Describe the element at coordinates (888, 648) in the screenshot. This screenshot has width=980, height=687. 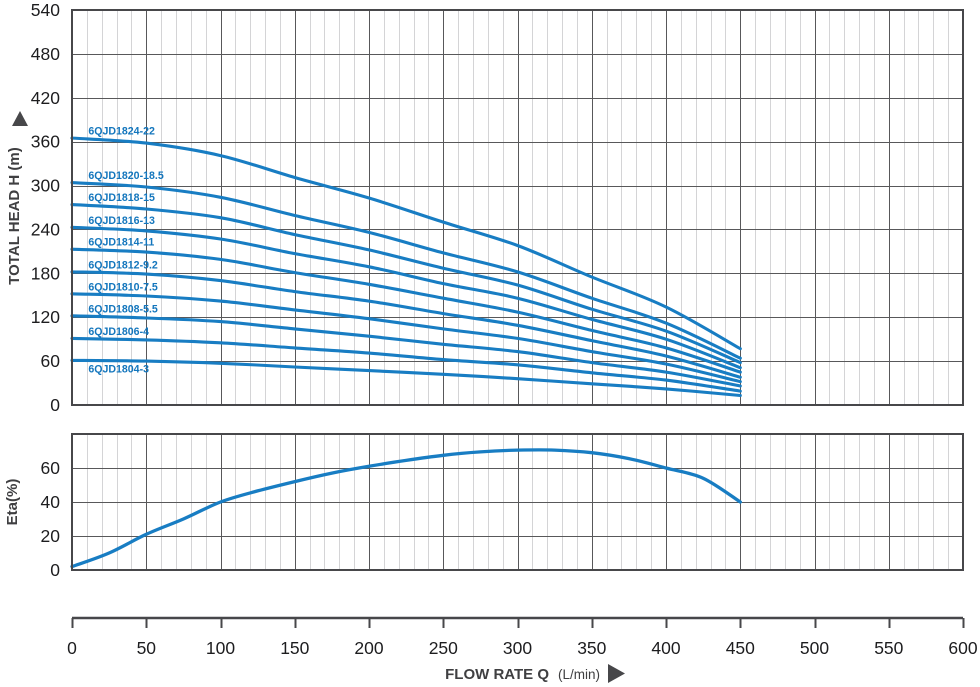
I see `flow-xtick-label: 550` at that location.